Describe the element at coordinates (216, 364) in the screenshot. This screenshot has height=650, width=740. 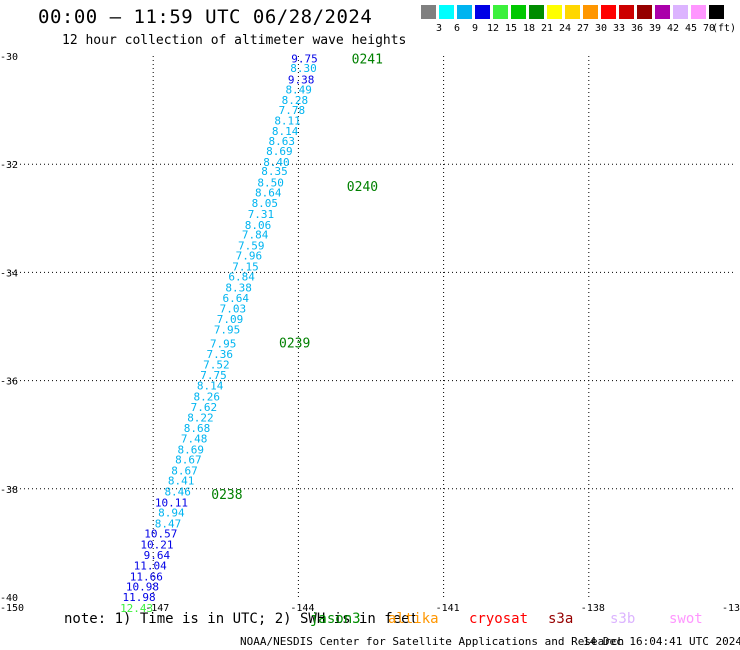
I see `wave-height-observation: 7.52` at that location.